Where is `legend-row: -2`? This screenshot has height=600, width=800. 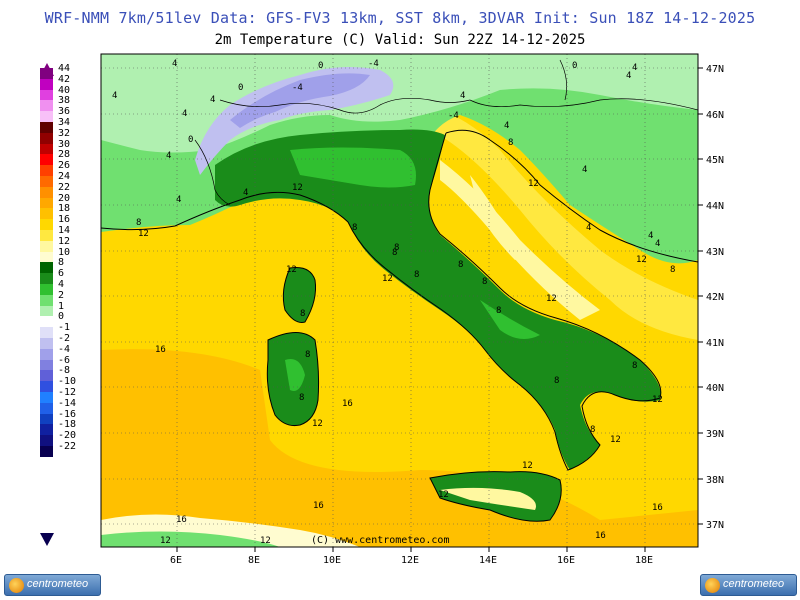 legend-row: -2 is located at coordinates (66, 341).